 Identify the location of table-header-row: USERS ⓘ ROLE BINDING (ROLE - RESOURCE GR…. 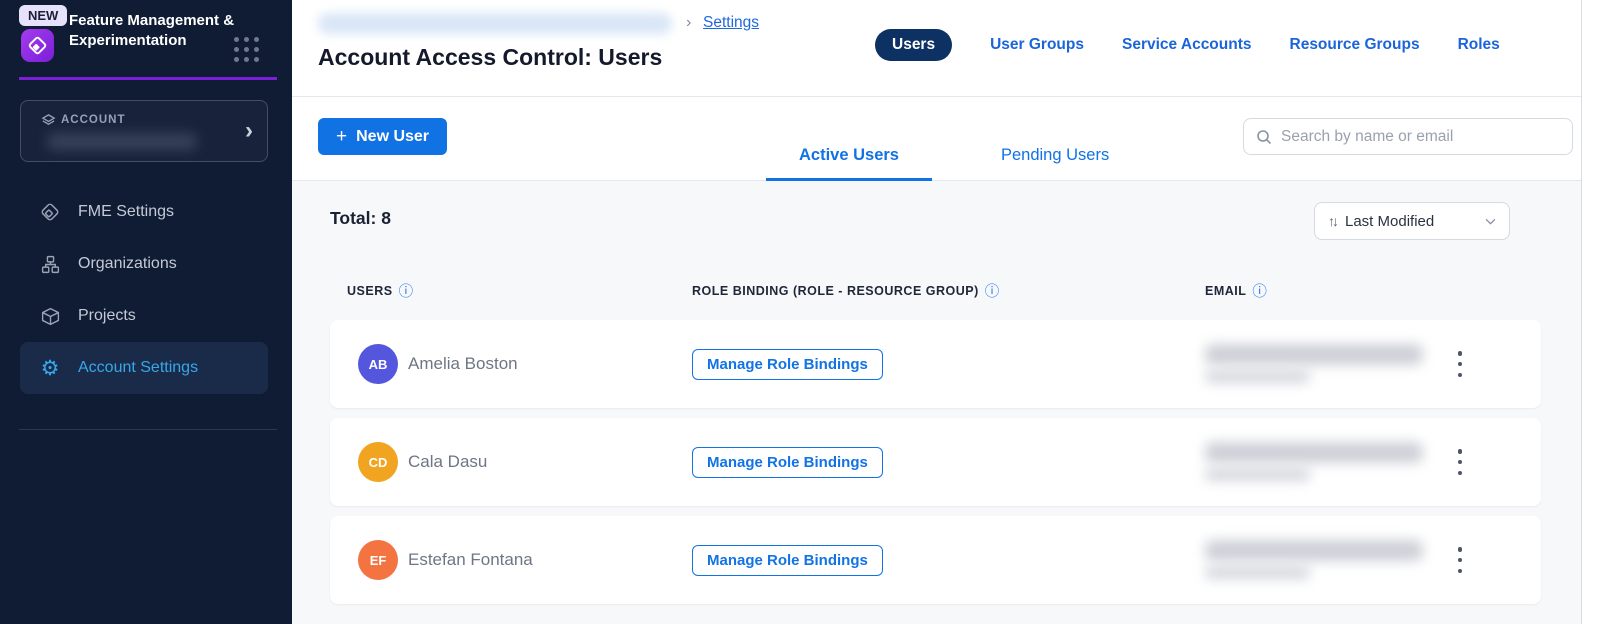
(935, 290).